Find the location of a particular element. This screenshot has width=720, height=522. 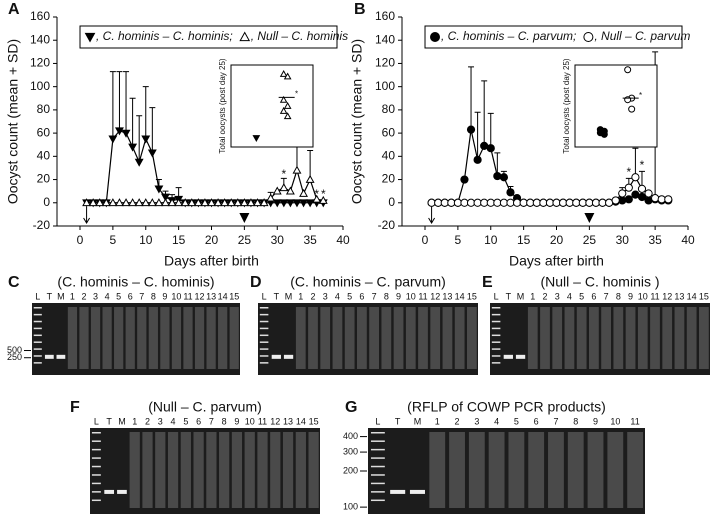

annotation: * is located at coordinates (323, 194).